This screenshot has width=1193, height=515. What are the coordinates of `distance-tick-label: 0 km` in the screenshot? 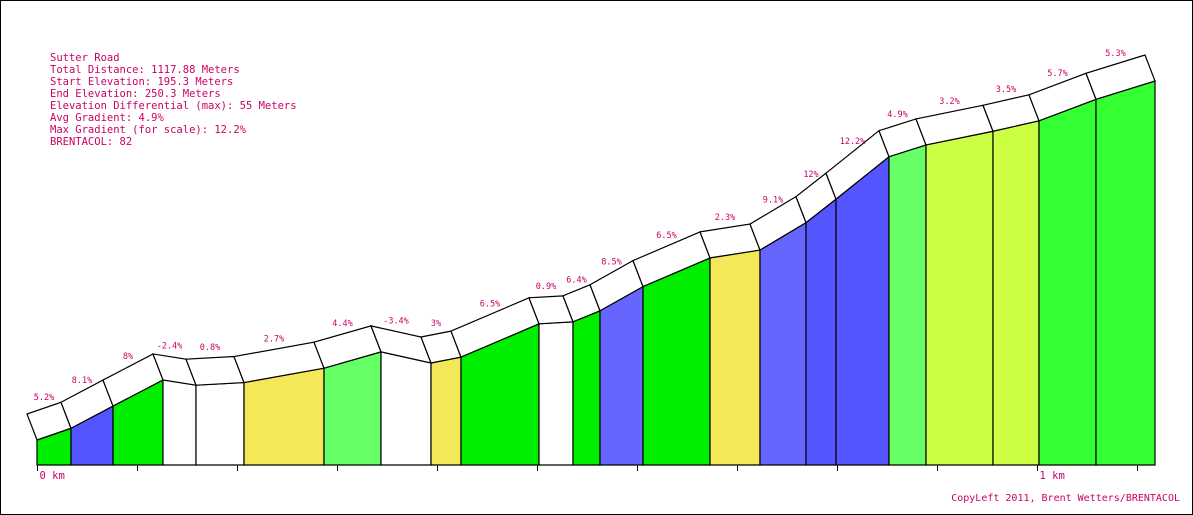 It's located at (52, 476).